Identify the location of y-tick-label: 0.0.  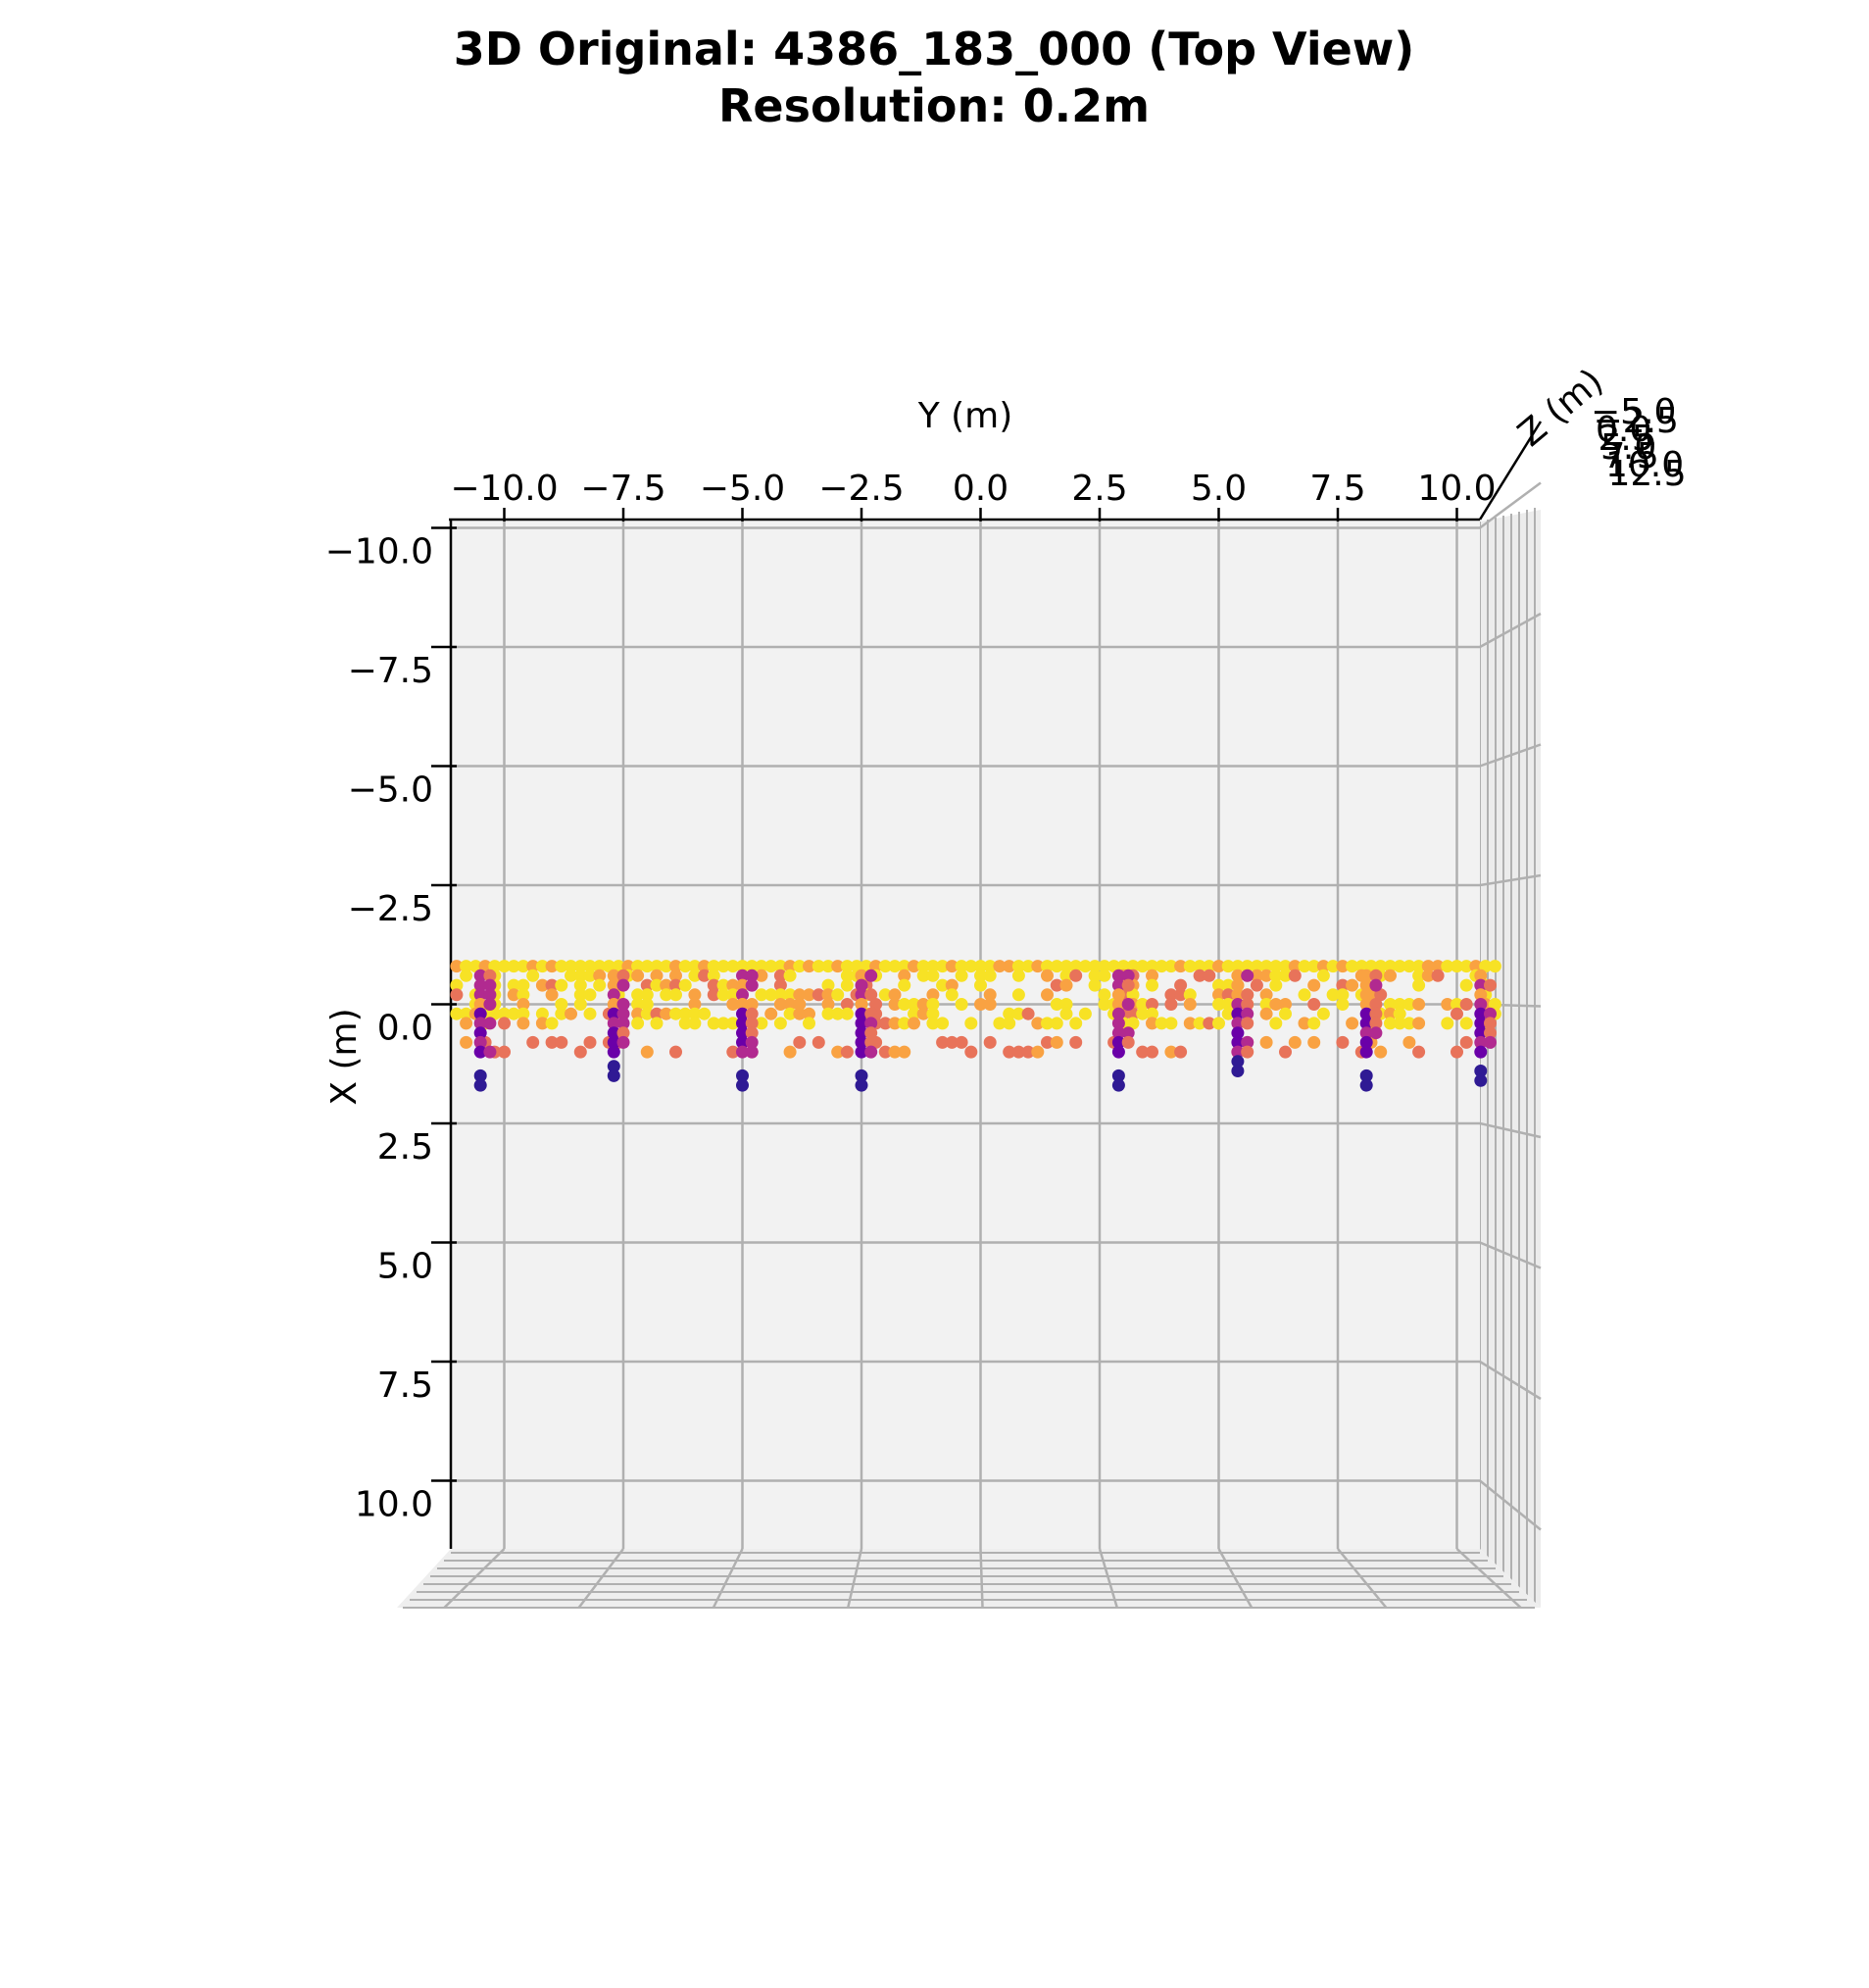
(980, 489).